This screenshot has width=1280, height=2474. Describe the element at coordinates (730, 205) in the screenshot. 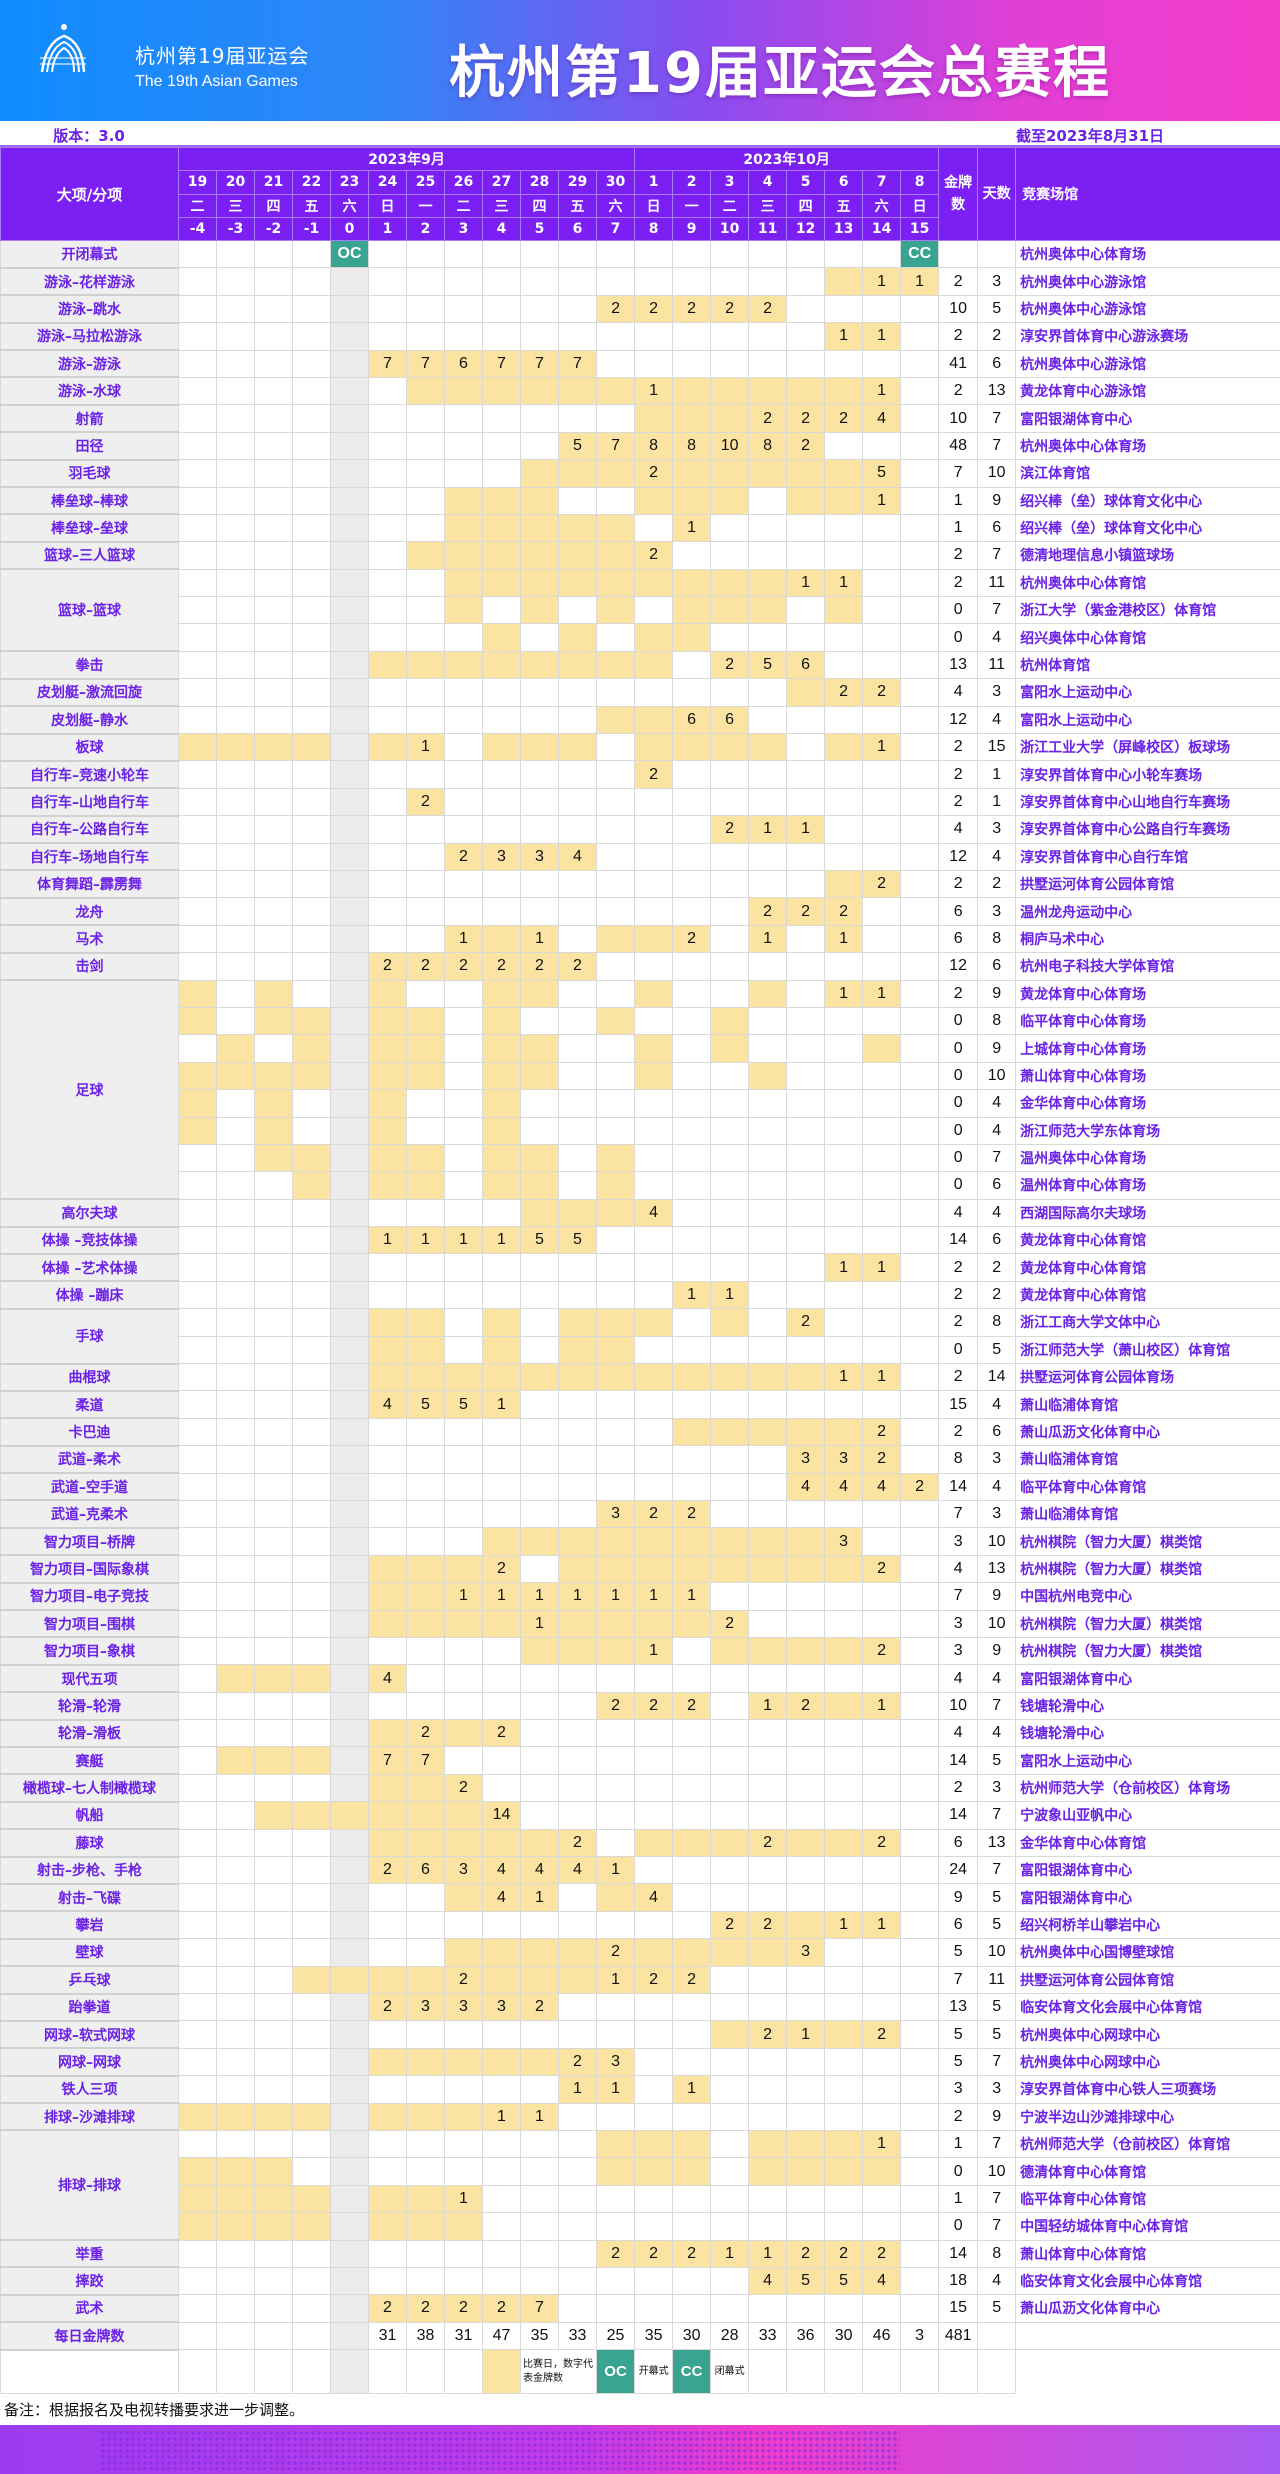

I see `weekday-header: 二` at that location.